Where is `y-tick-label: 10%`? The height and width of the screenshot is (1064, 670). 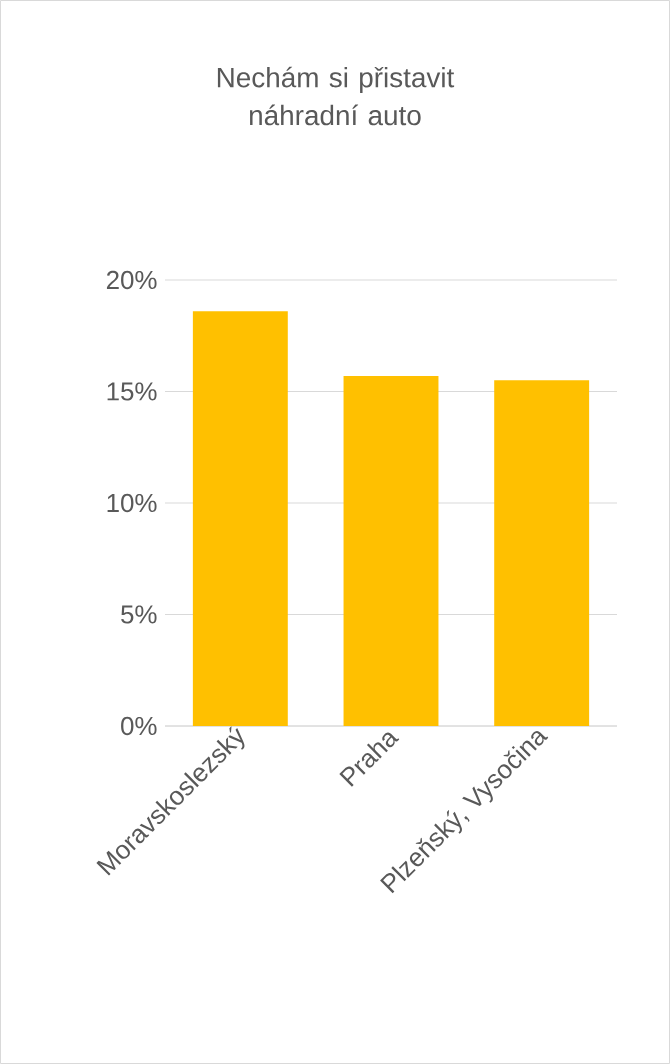 y-tick-label: 10% is located at coordinates (132, 503).